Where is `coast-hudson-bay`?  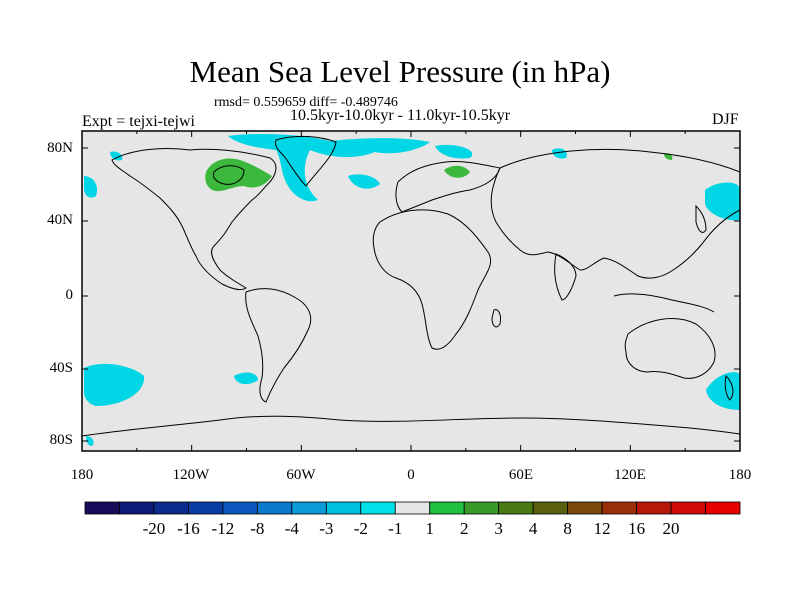 coast-hudson-bay is located at coordinates (229, 175).